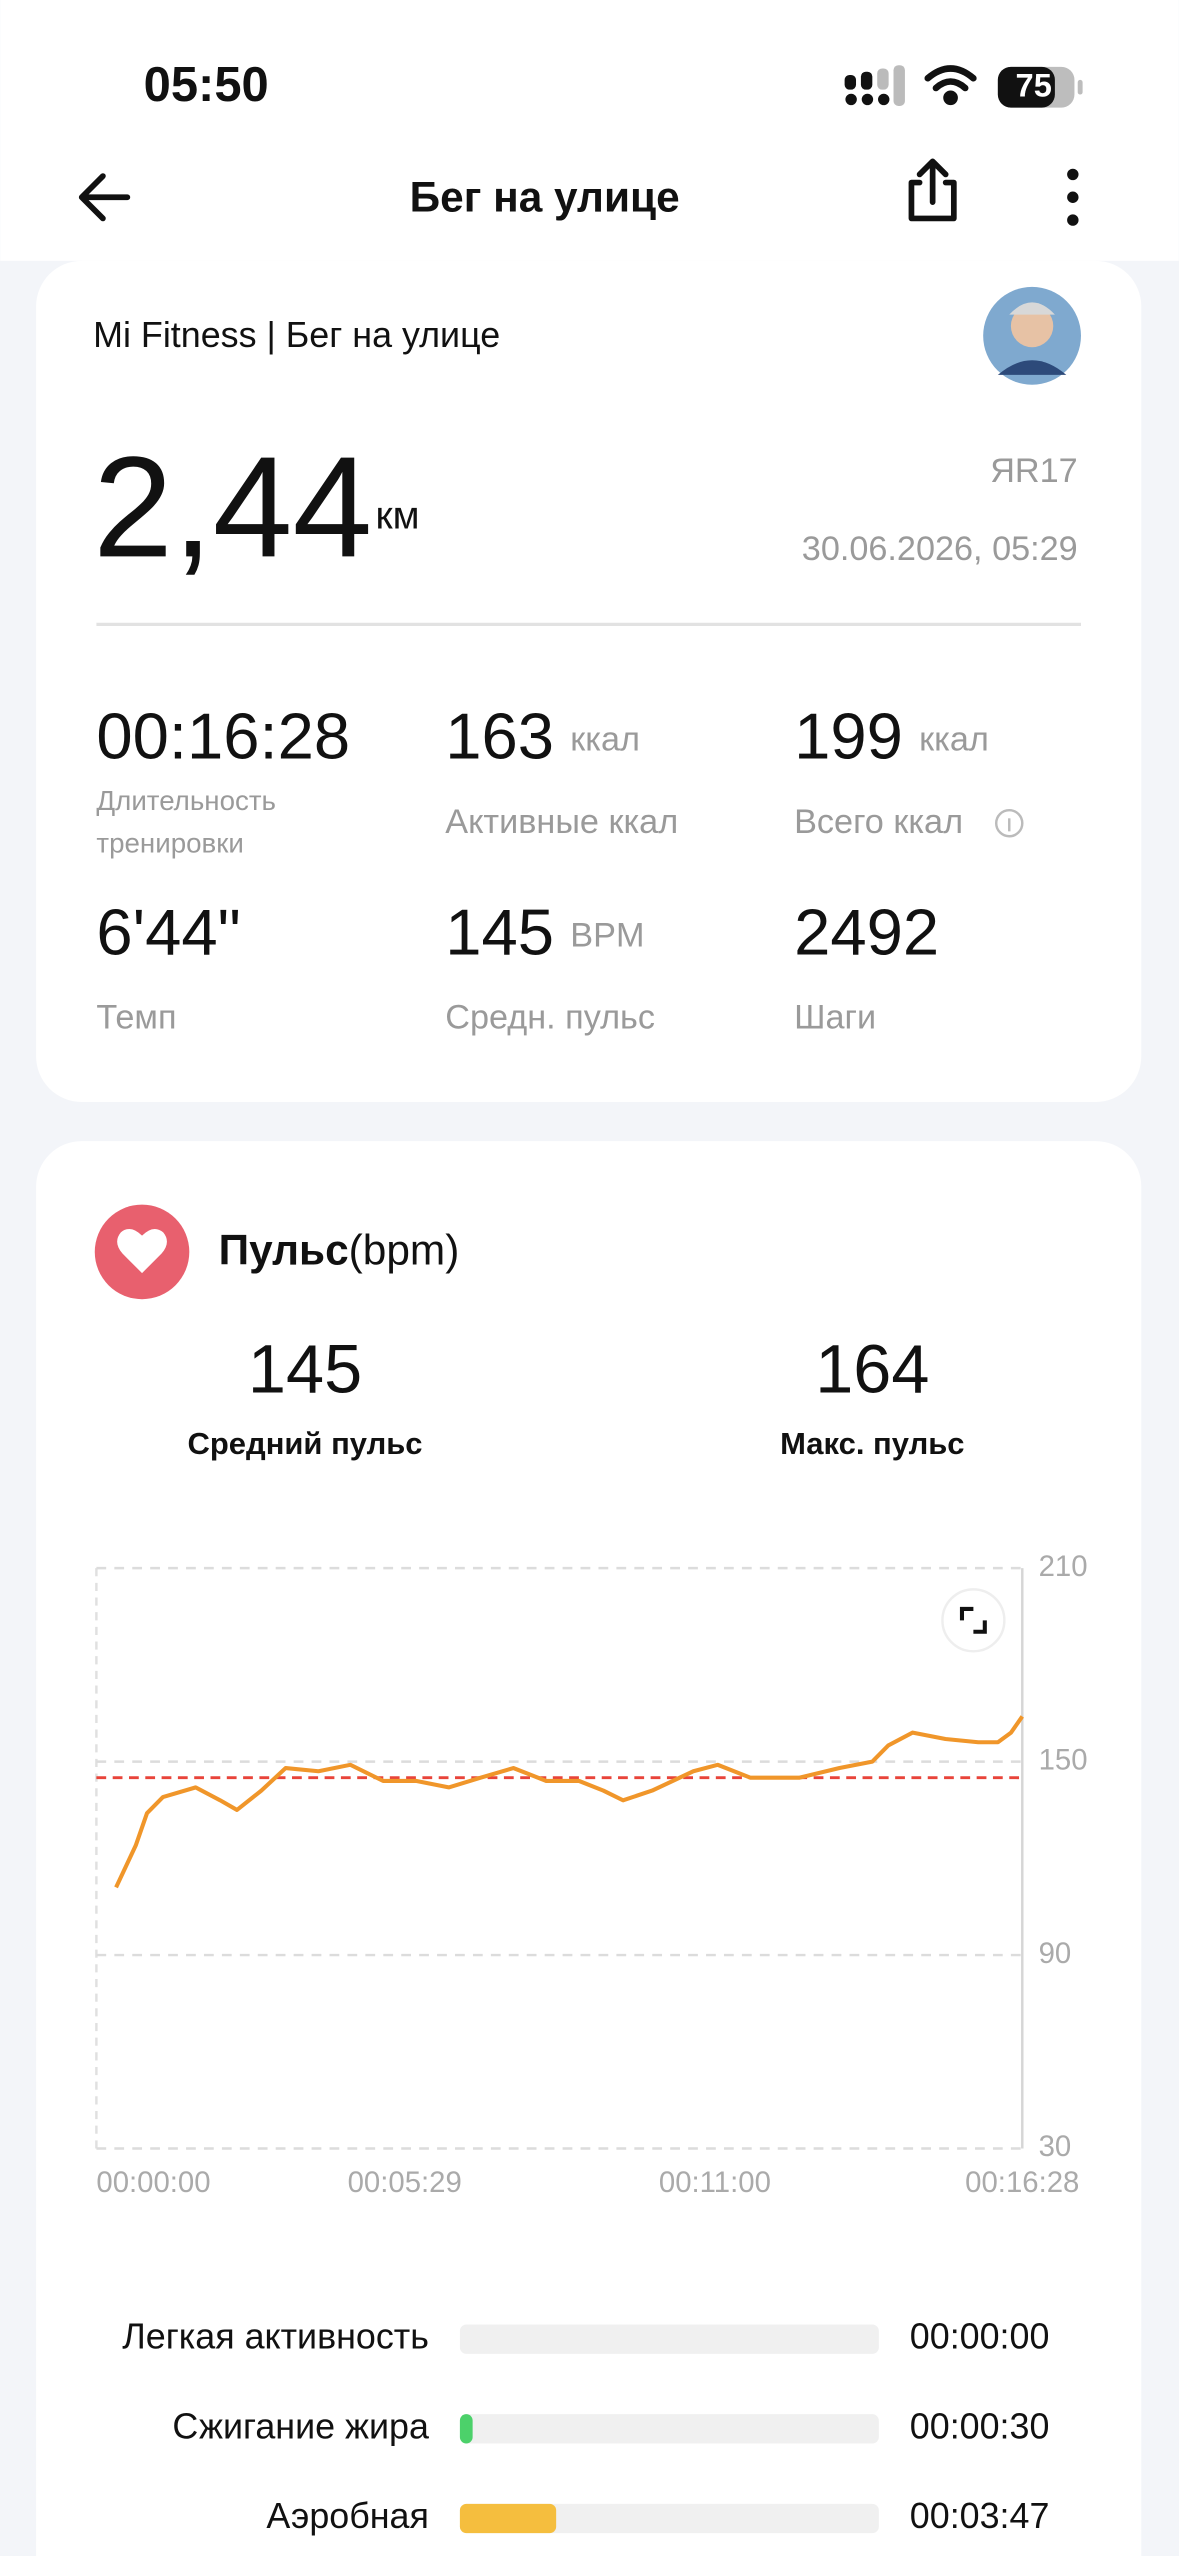 The height and width of the screenshot is (2556, 1179). Describe the element at coordinates (1080, 87) in the screenshot. I see `battery-tip` at that location.